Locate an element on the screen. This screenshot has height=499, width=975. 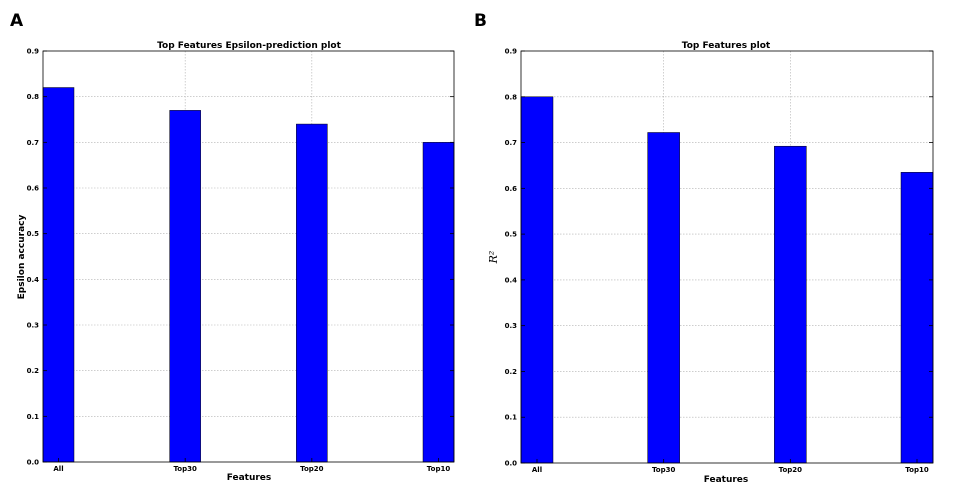
panel-b-bar-top30 is located at coordinates (663, 298).